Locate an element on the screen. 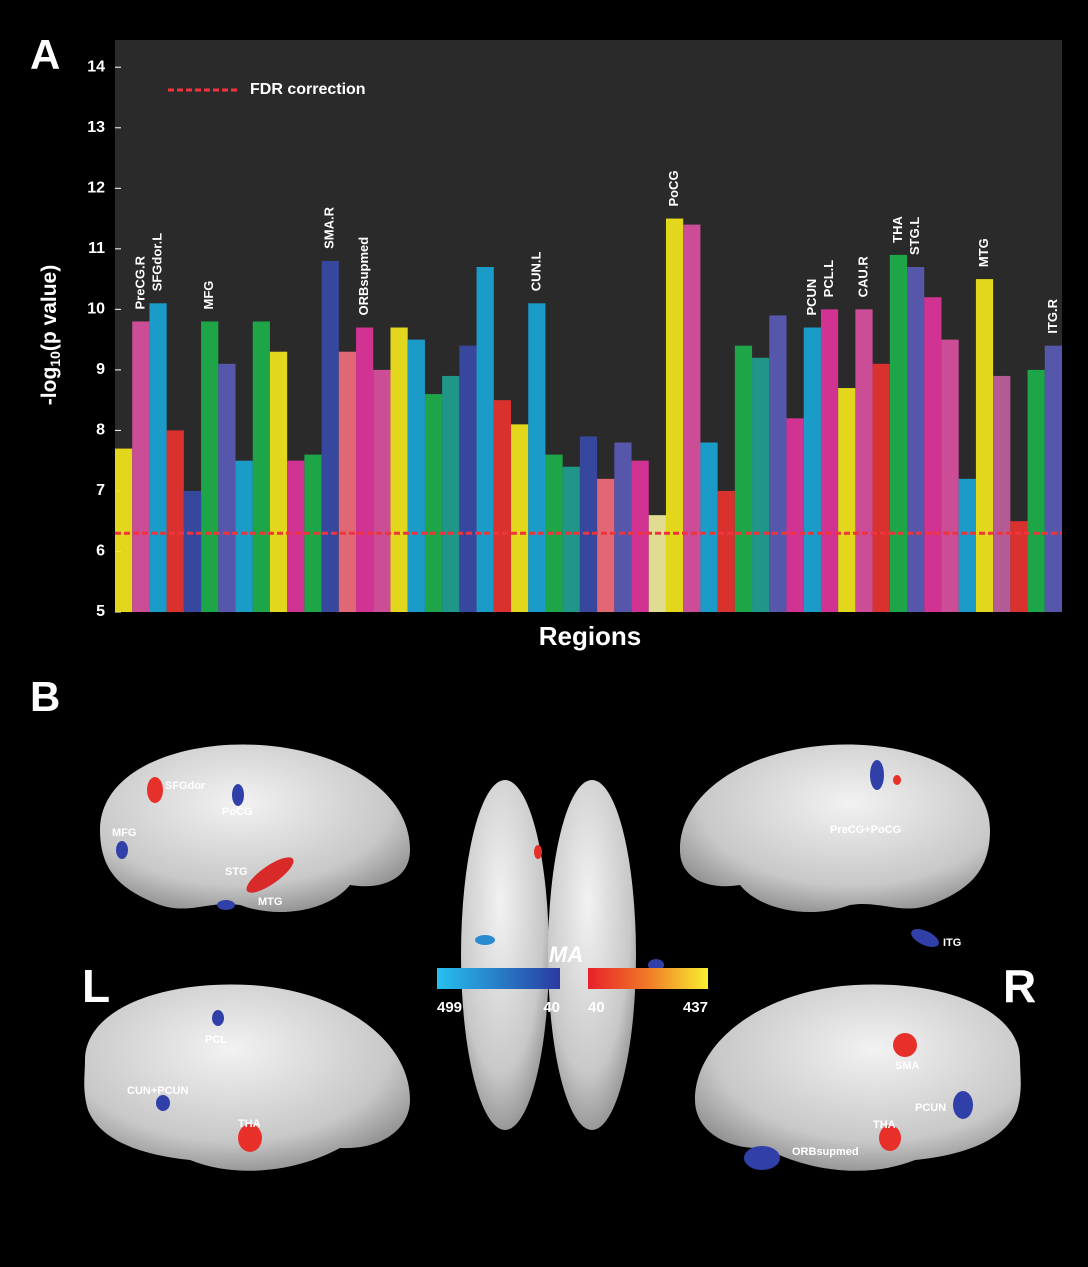 The image size is (1088, 1267). y-tick-label: 13 is located at coordinates (96, 127).